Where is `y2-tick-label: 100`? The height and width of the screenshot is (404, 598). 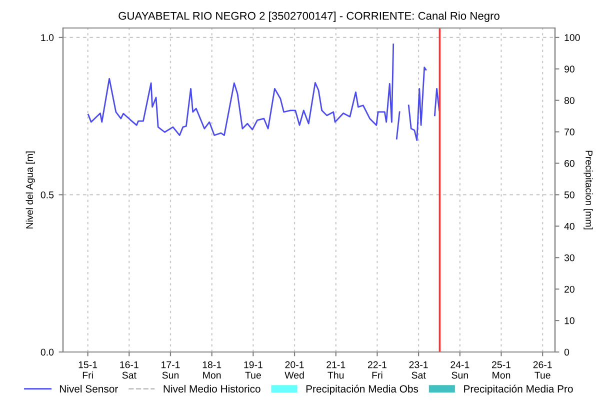 y2-tick-label: 100 is located at coordinates (572, 38).